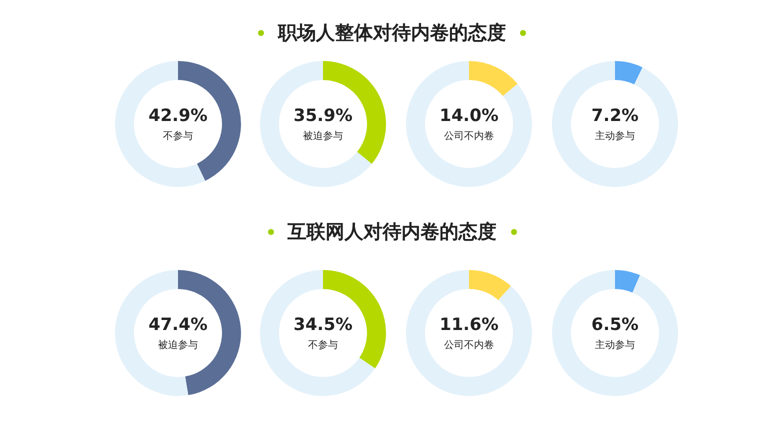 The width and height of the screenshot is (784, 430). I want to click on data-label: 6.5%, so click(615, 324).